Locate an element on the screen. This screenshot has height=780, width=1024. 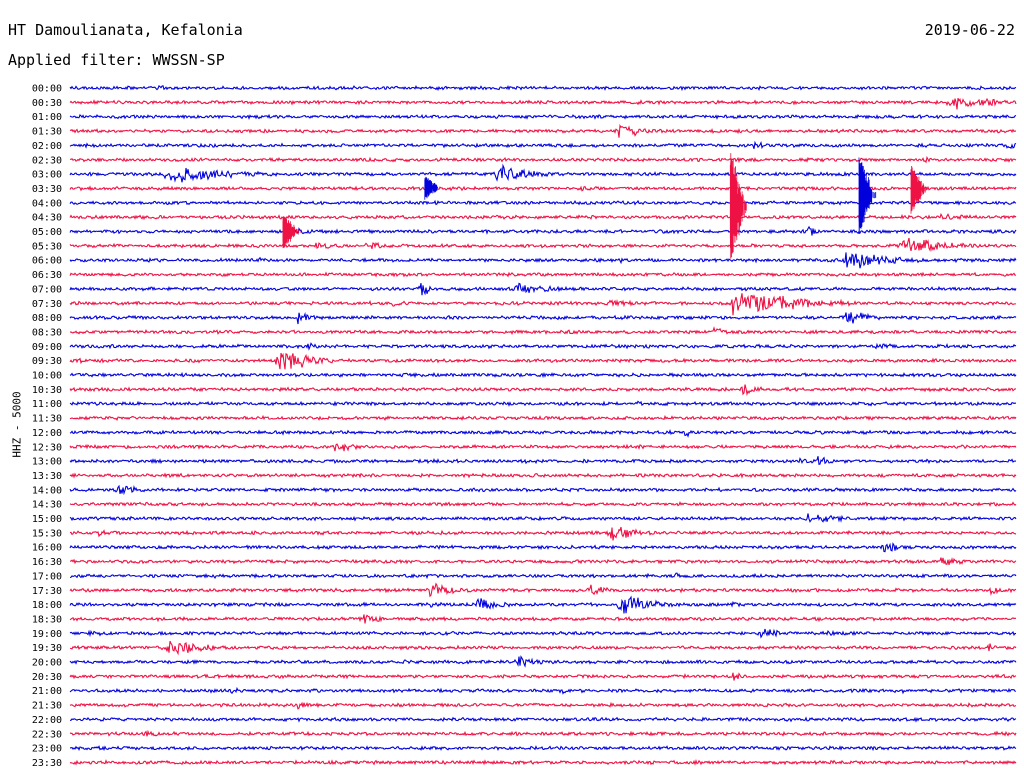
time-tick-label: 12:00 is located at coordinates (47, 433).